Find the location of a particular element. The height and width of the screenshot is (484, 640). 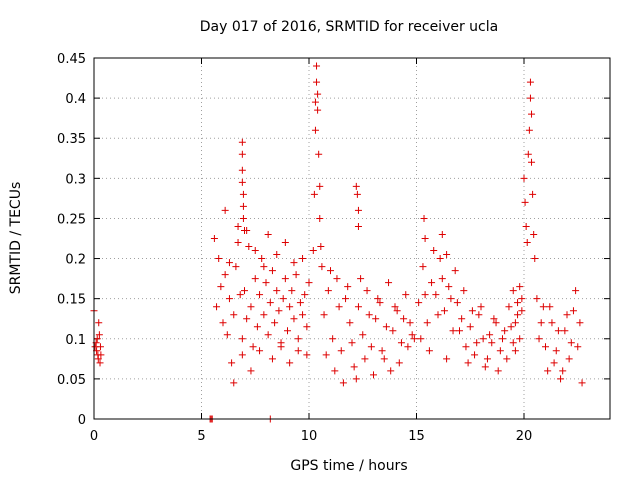

x-tick-label: 10 is located at coordinates (309, 436).